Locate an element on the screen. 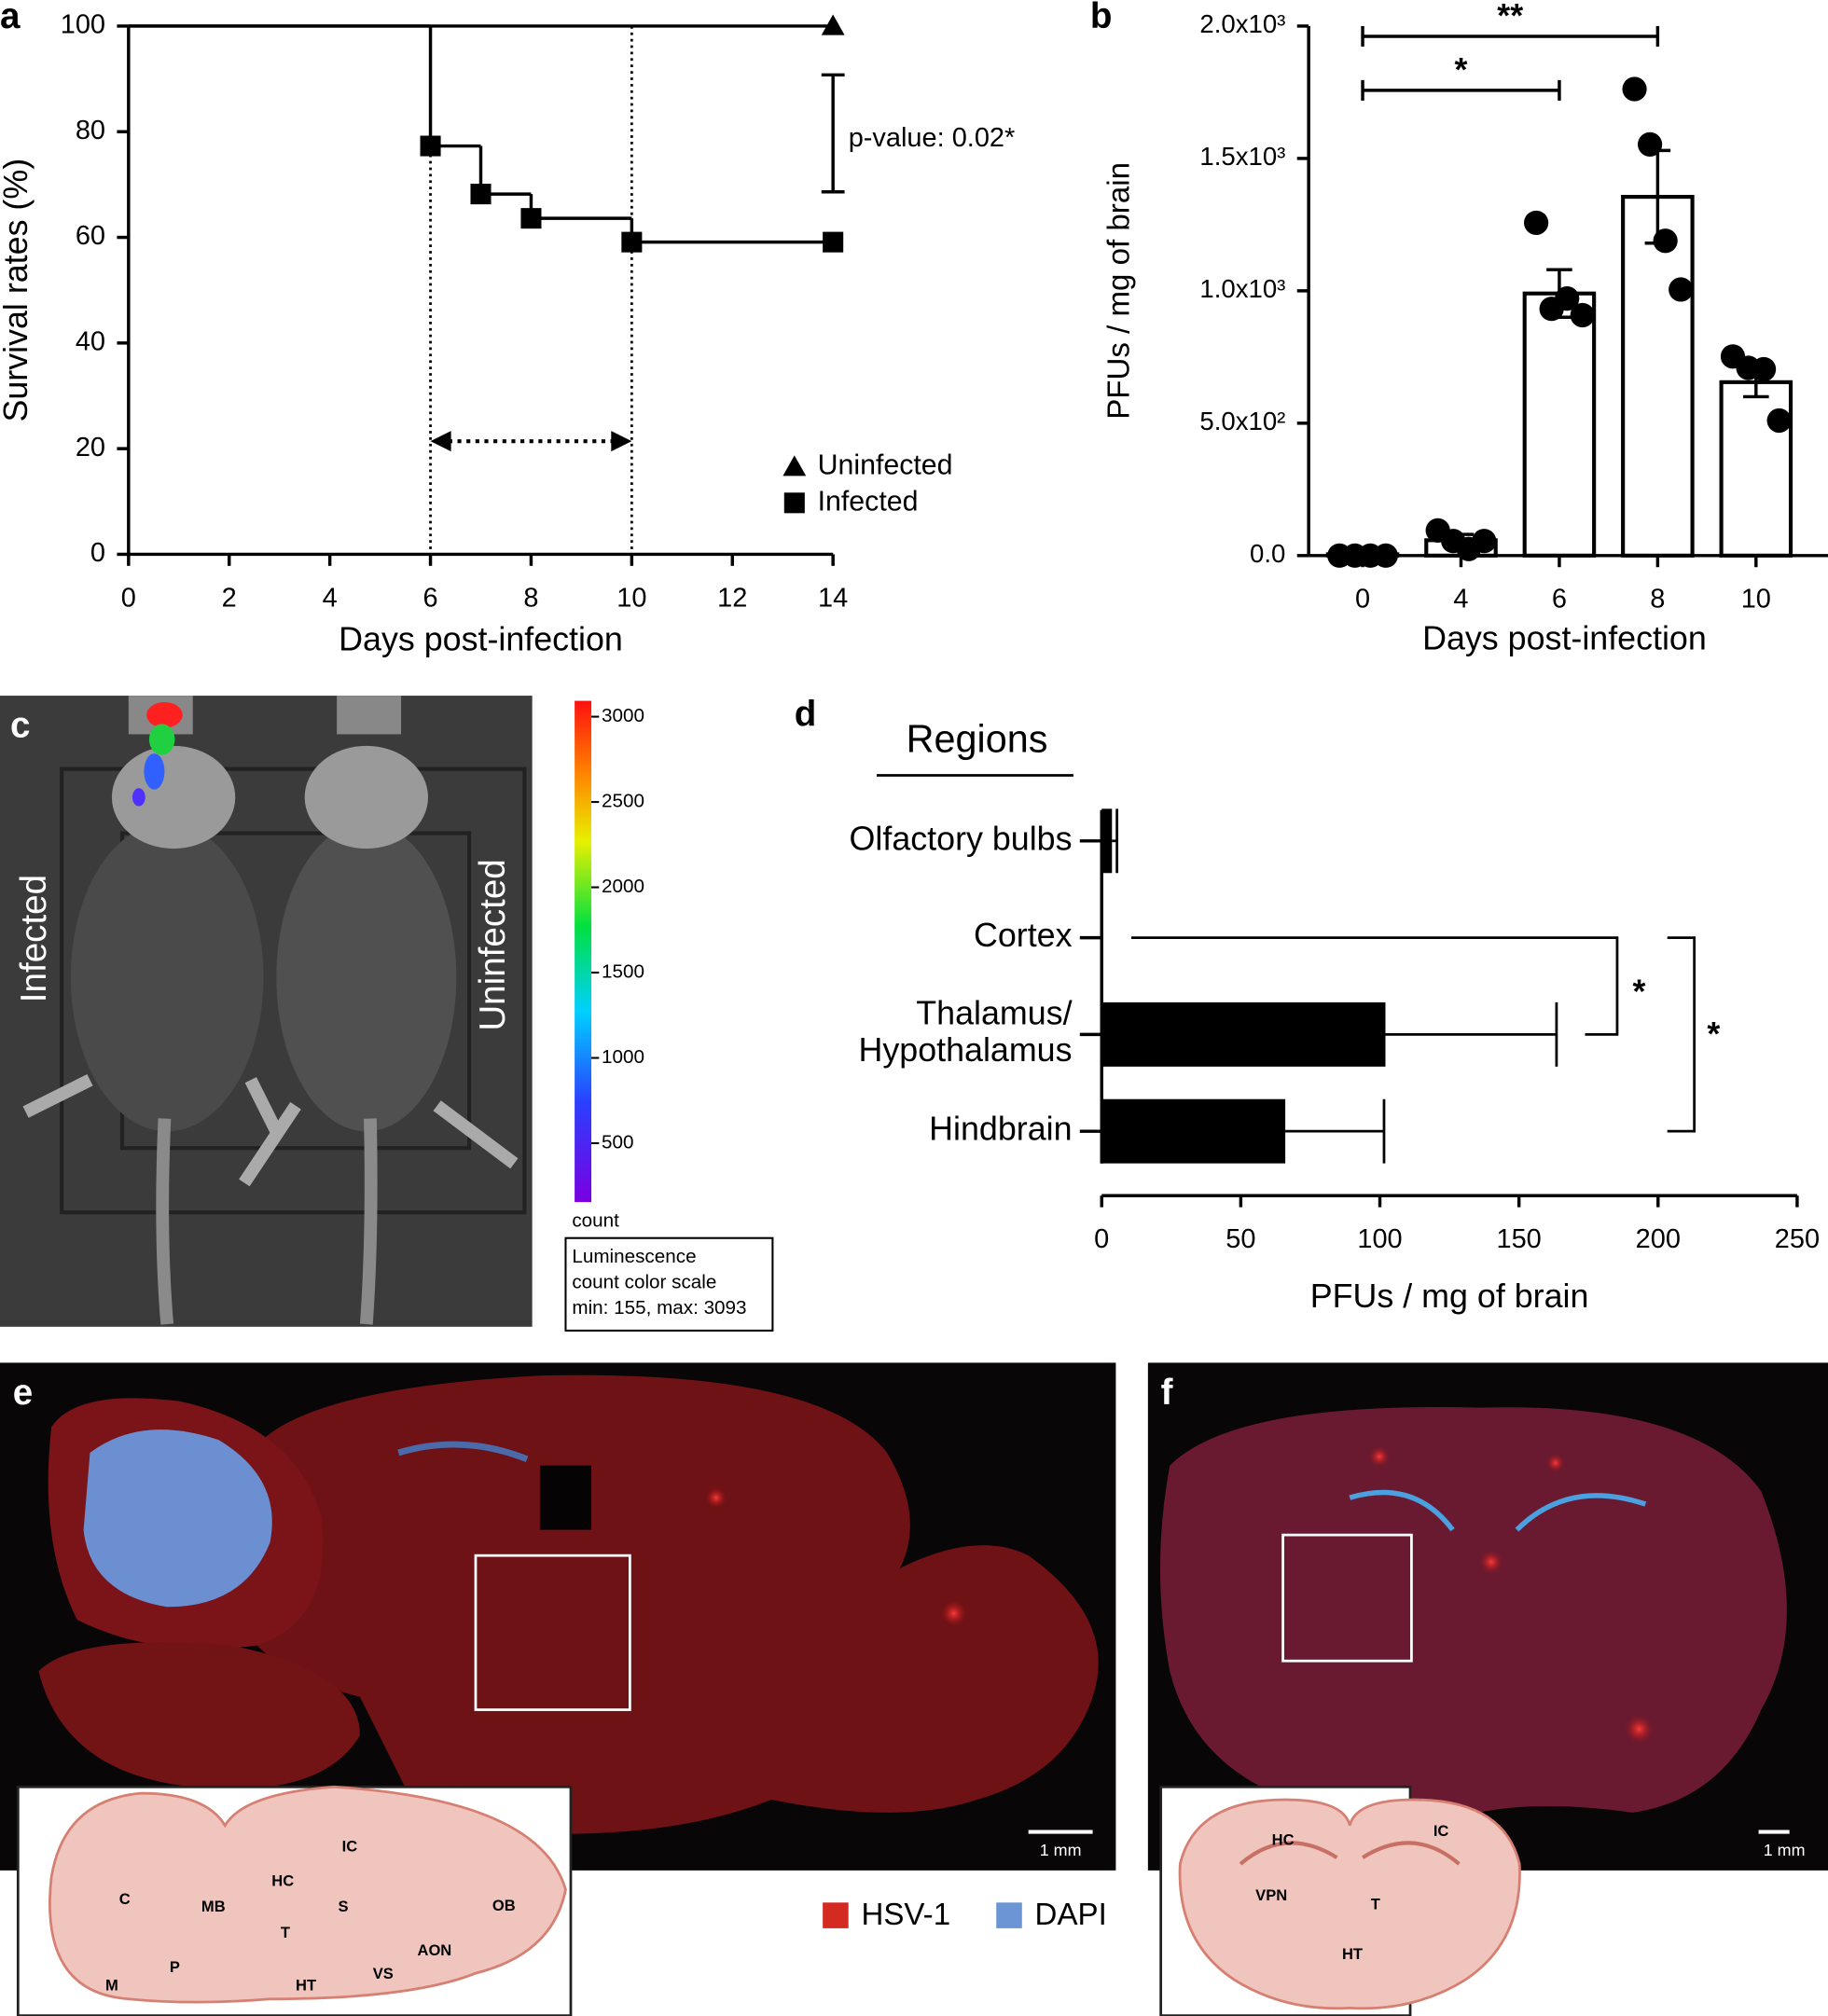  inset-label: M is located at coordinates (111, 1985).